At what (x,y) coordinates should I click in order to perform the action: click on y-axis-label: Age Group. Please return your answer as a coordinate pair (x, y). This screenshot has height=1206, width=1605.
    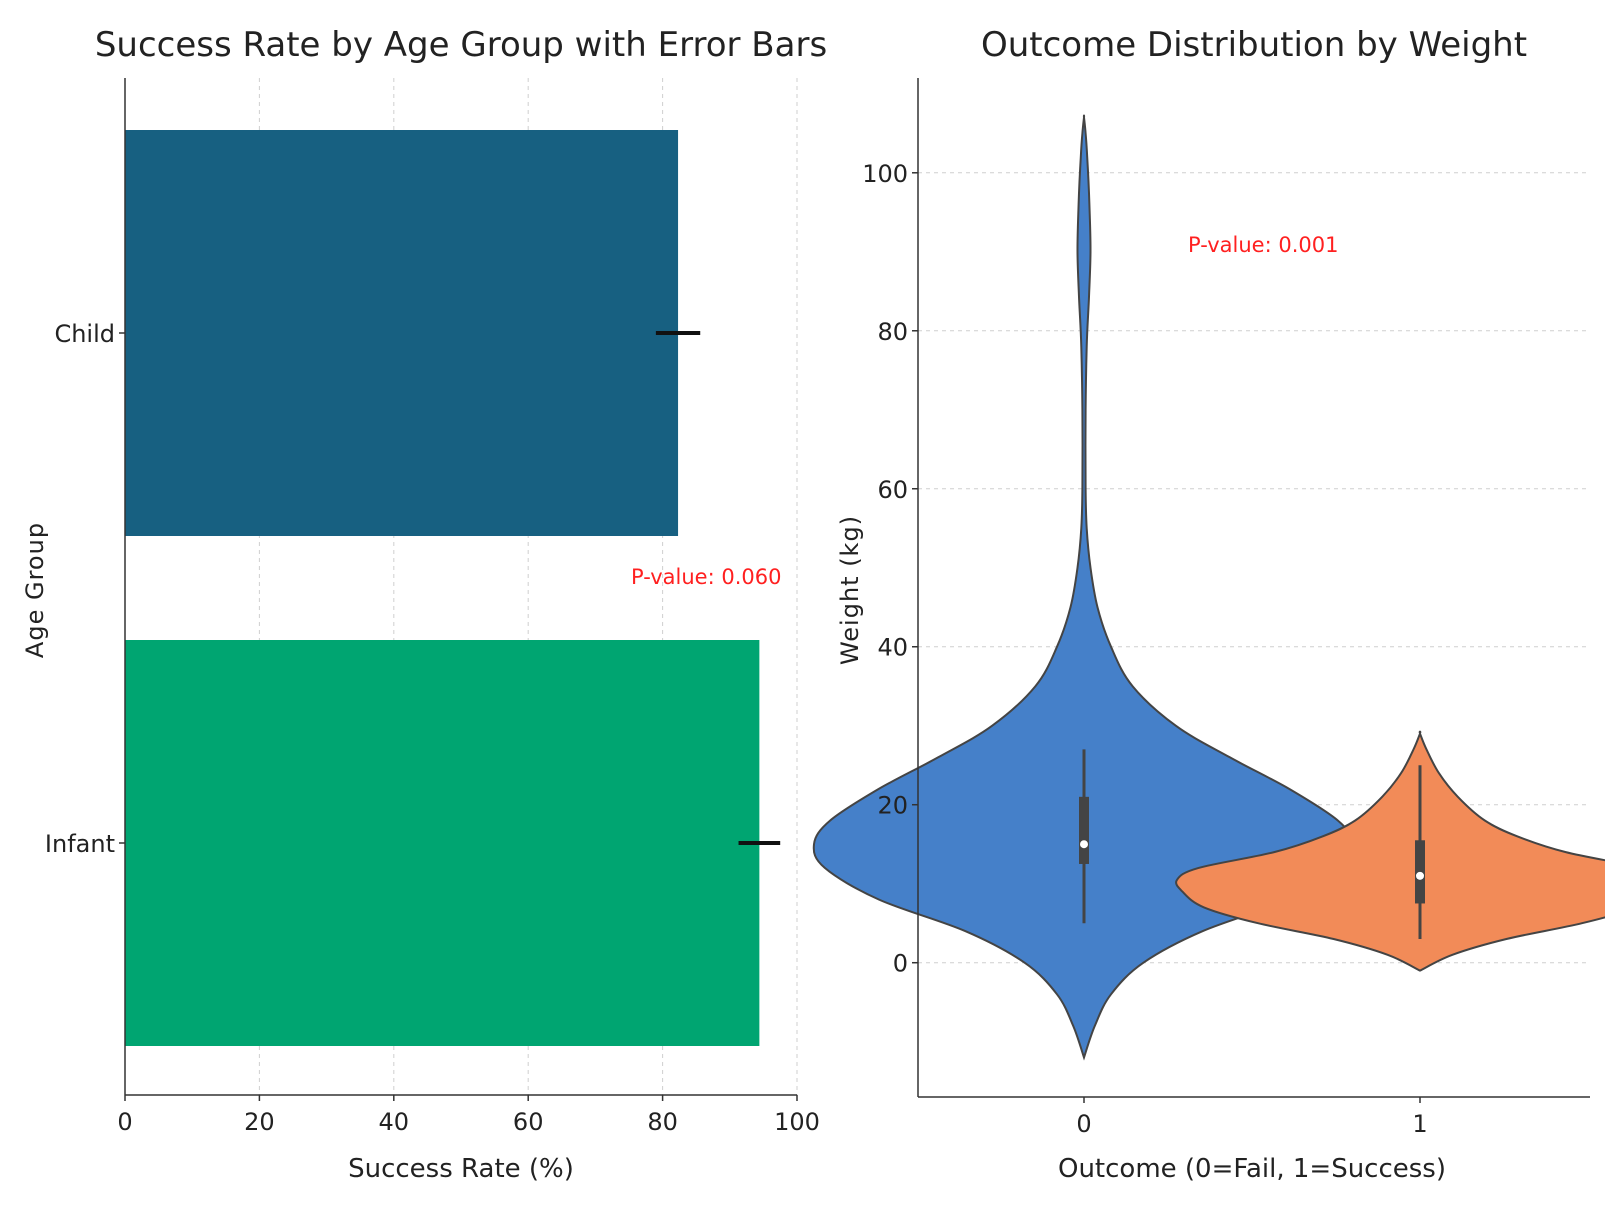
    Looking at the image, I should click on (35, 590).